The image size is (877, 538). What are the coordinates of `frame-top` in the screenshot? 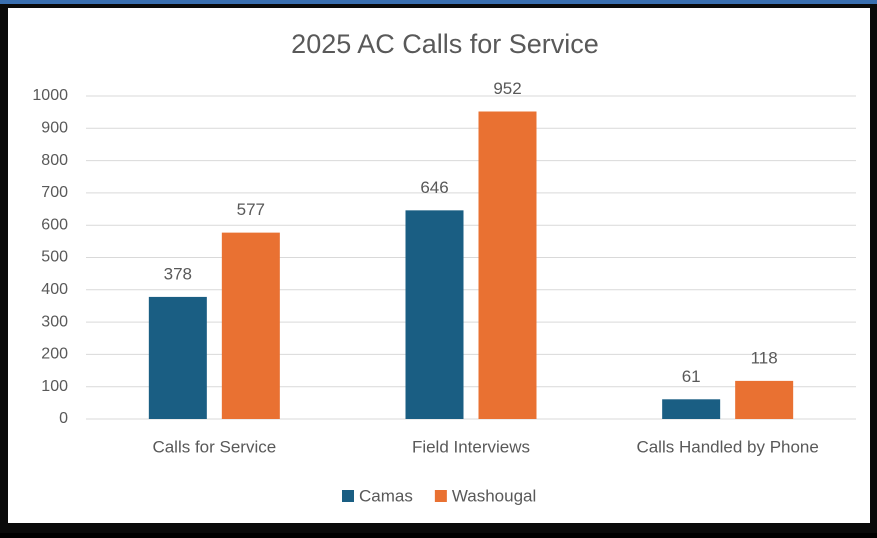 It's located at (438, 2).